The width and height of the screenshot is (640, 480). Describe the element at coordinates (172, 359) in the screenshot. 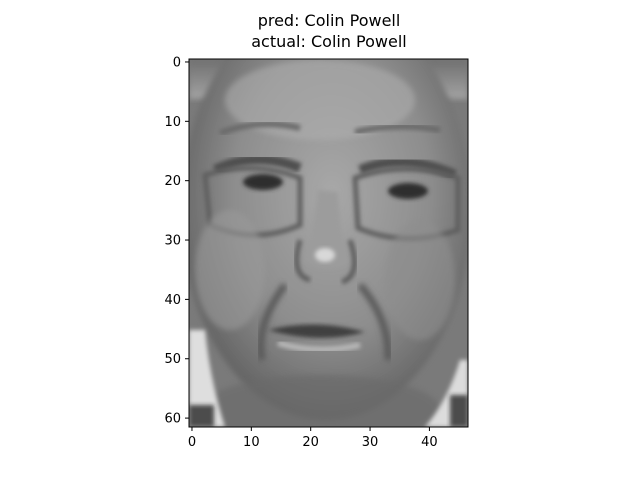

I see `y-tick-label: 50` at that location.